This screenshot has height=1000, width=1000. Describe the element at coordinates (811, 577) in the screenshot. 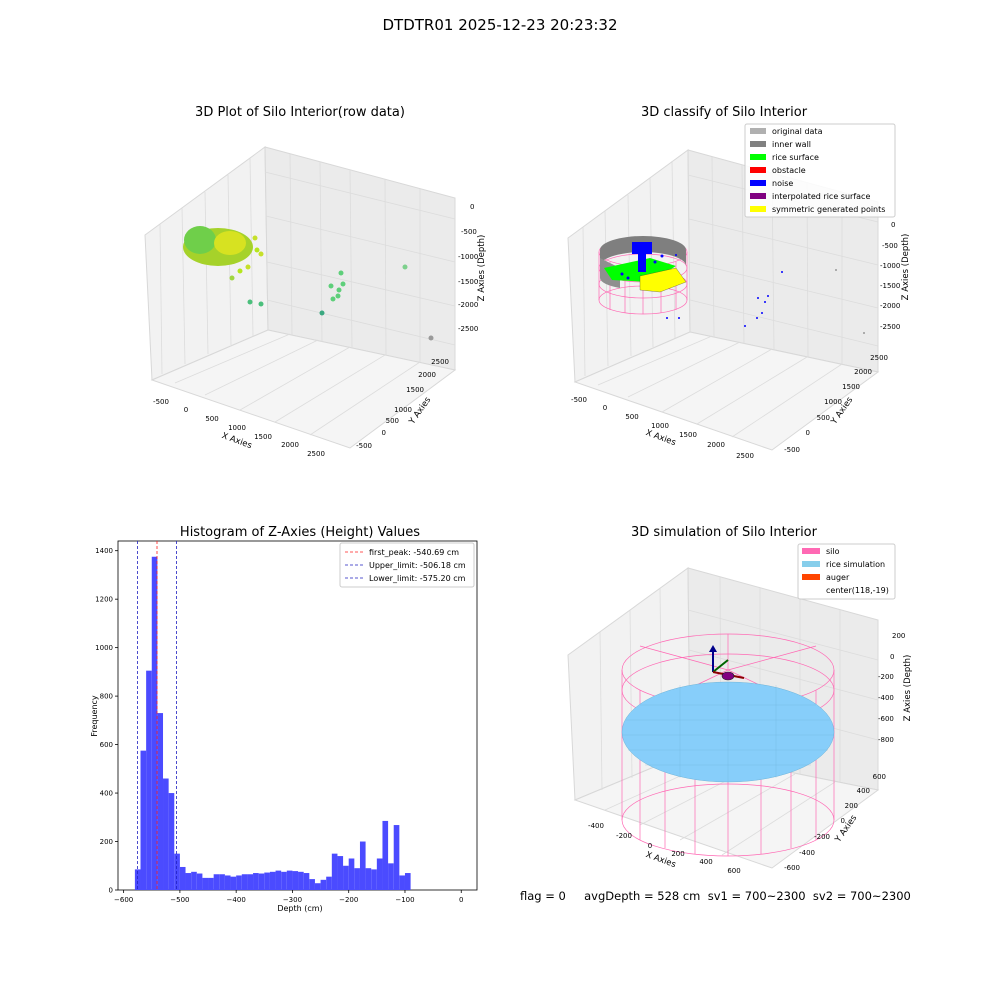

I see `legend-swatch-auger` at that location.